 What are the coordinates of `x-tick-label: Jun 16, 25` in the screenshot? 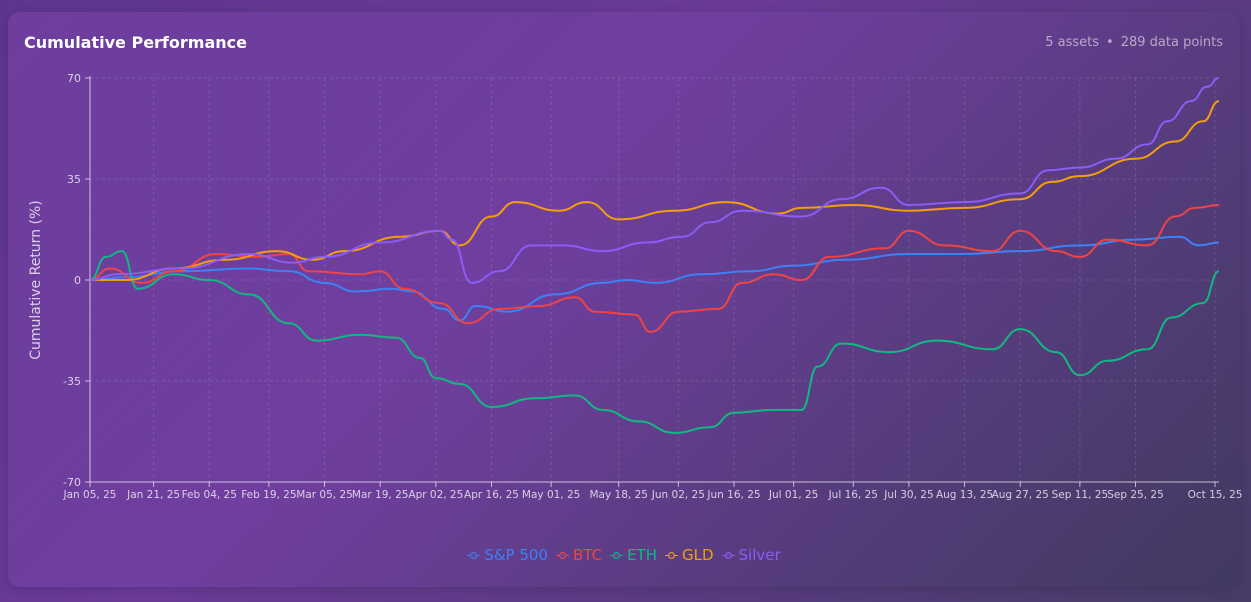 It's located at (733, 495).